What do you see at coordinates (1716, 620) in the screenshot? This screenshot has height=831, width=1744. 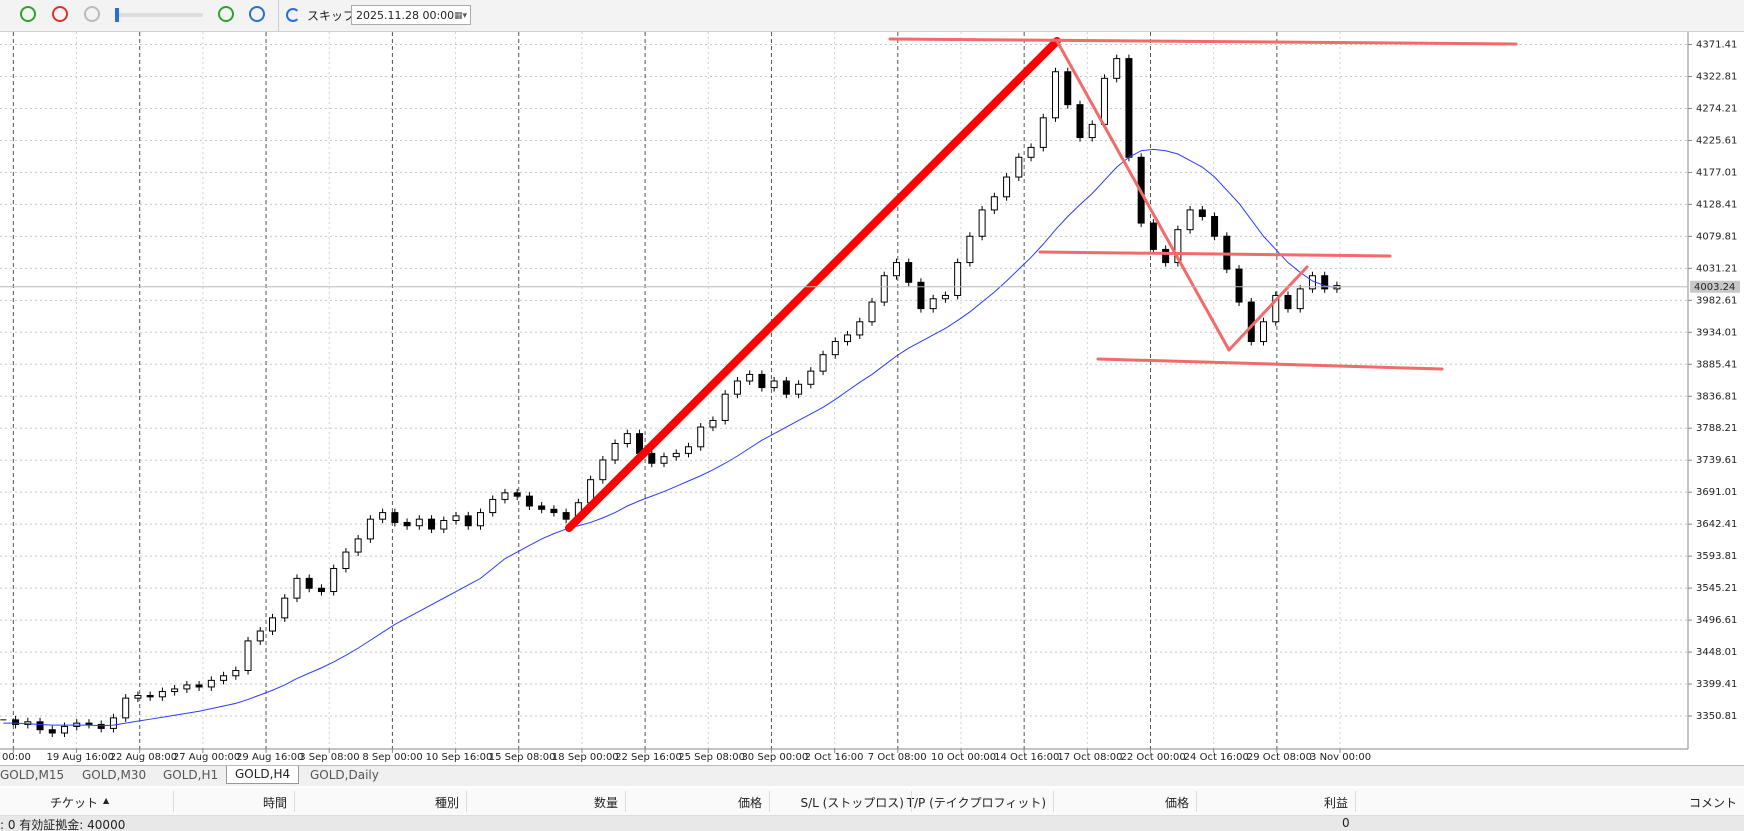 I see `y-tick-label: 3496.61` at bounding box center [1716, 620].